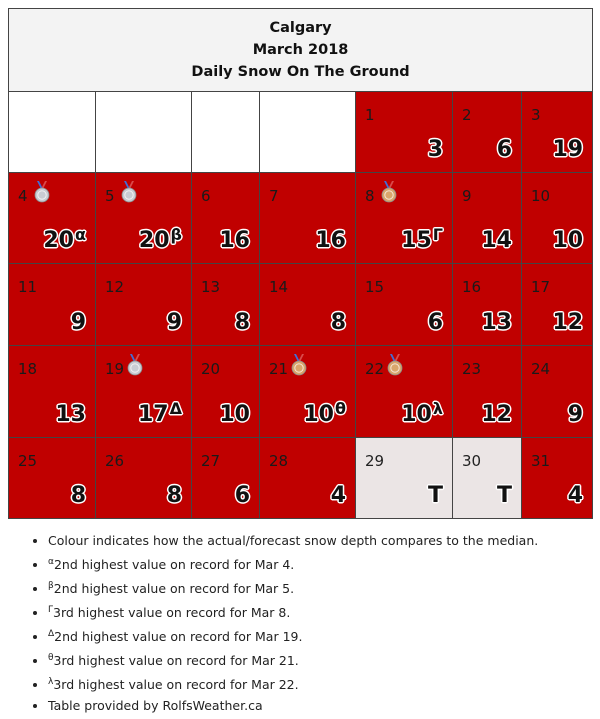 Image resolution: width=600 pixels, height=719 pixels. Describe the element at coordinates (143, 391) in the screenshot. I see `day-cell: 19 17Δ` at that location.